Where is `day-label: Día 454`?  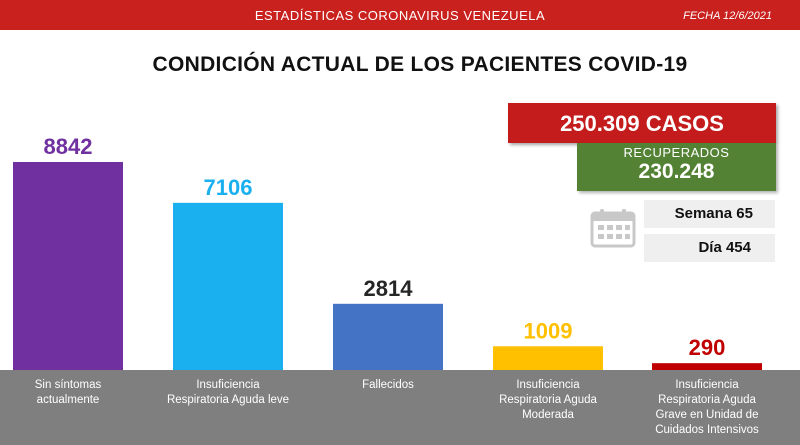 day-label: Día 454 is located at coordinates (724, 247).